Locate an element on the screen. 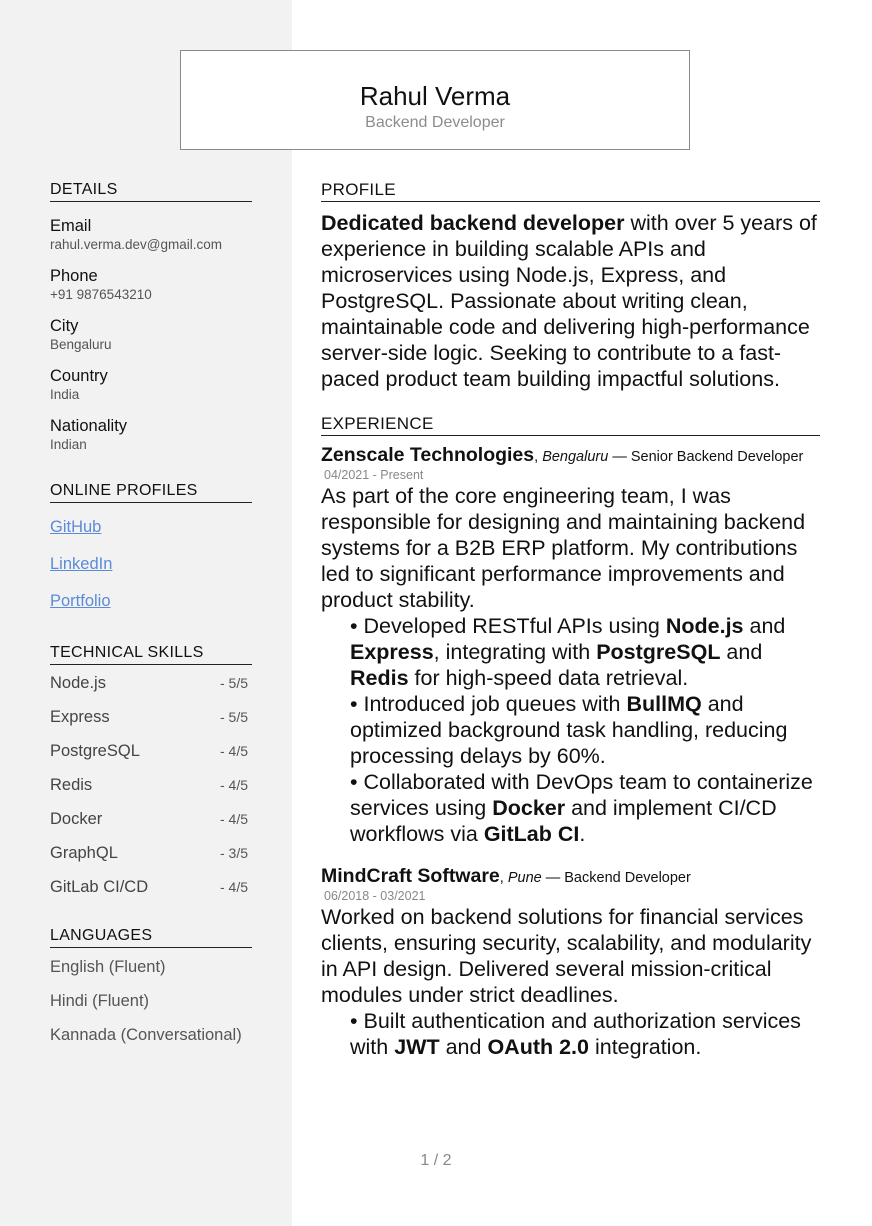 This screenshot has width=872, height=1226. profile-link-github: GitHub is located at coordinates (76, 527).